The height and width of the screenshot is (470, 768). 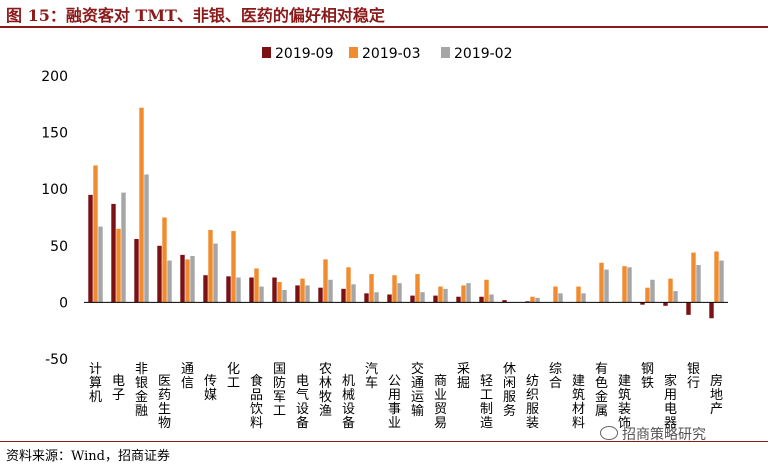 I want to click on bar-2019-02-综合, so click(x=560, y=298).